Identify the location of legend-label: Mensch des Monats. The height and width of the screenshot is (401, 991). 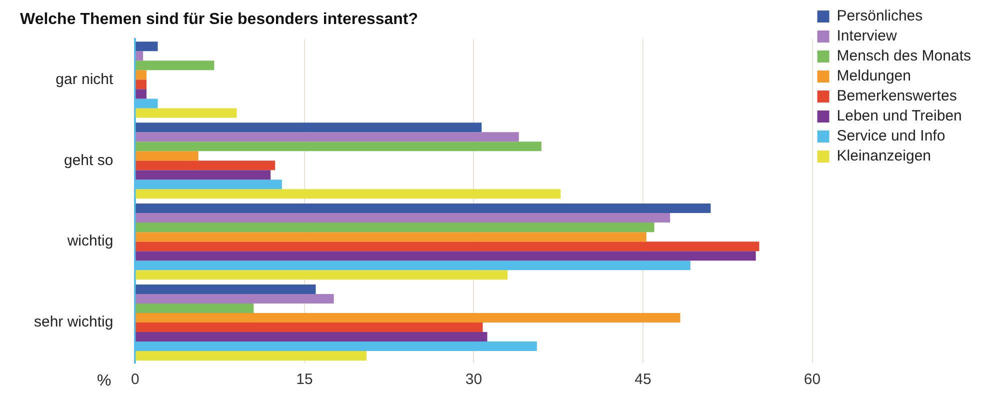
(904, 56).